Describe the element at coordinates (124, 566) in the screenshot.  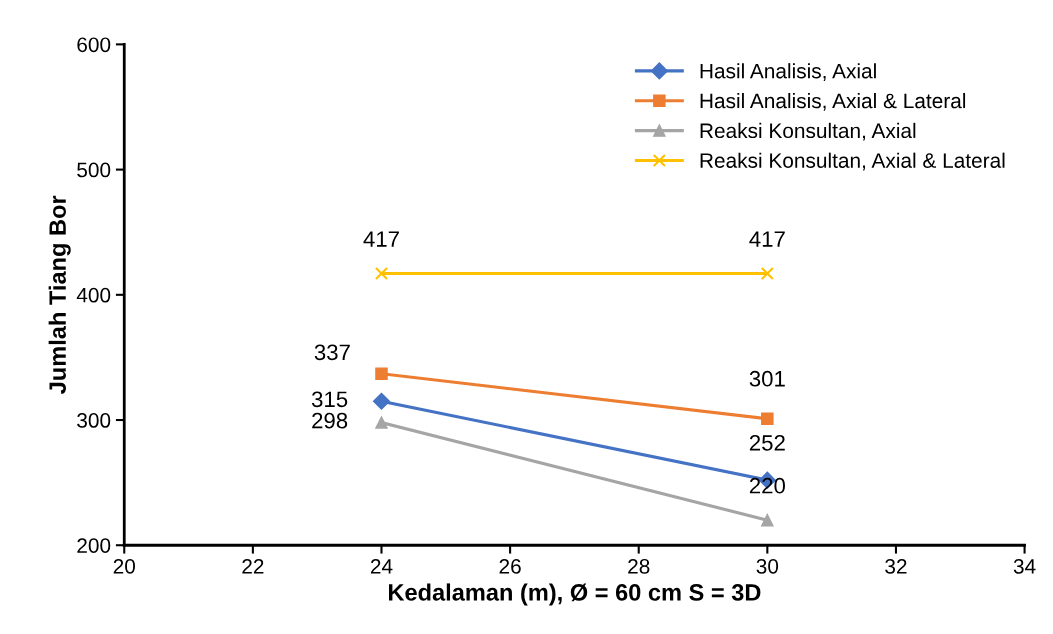
I see `x-tick-label: 20` at that location.